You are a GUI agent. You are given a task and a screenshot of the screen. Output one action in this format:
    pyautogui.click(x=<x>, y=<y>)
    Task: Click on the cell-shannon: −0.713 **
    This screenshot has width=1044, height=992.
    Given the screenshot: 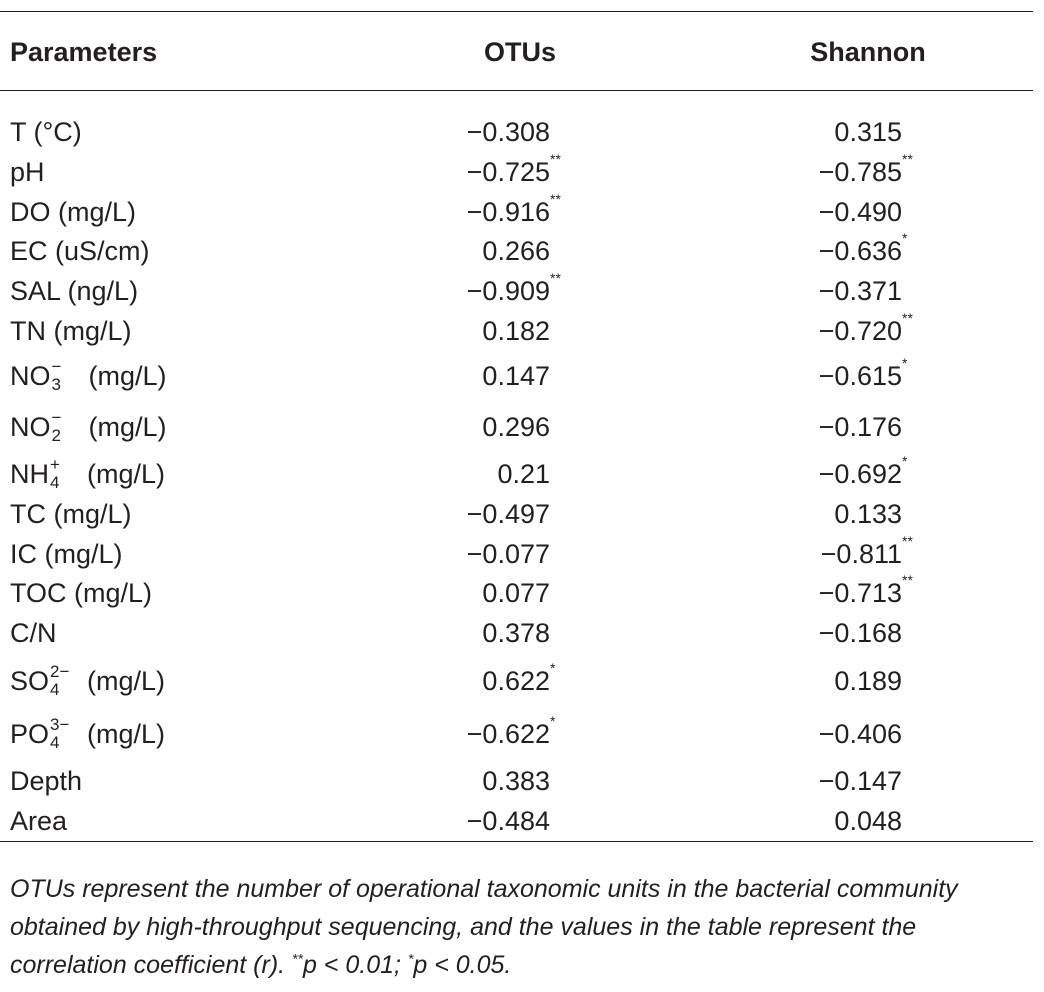 What is the action you would take?
    pyautogui.click(x=866, y=592)
    